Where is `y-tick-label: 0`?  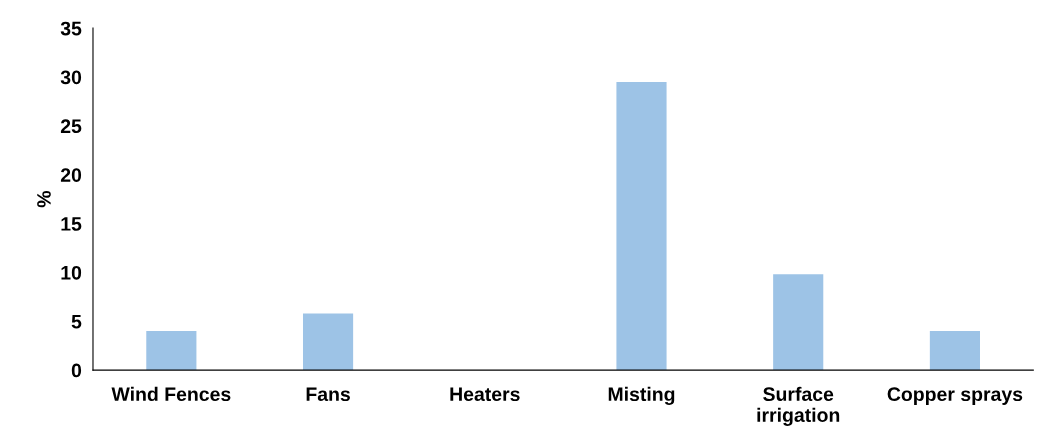 y-tick-label: 0 is located at coordinates (76, 370).